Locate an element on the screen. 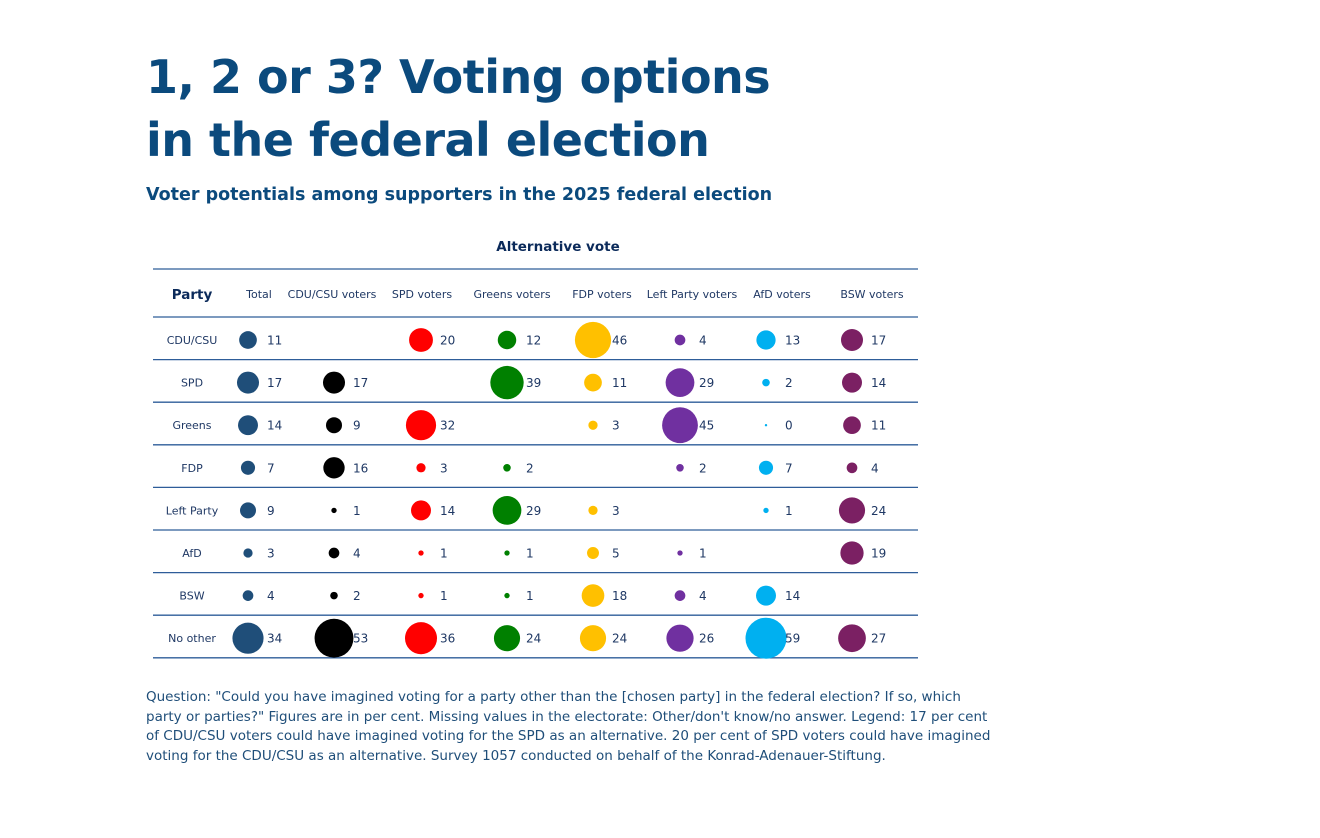 The width and height of the screenshot is (1320, 838). row-header-label: Party is located at coordinates (192, 295).